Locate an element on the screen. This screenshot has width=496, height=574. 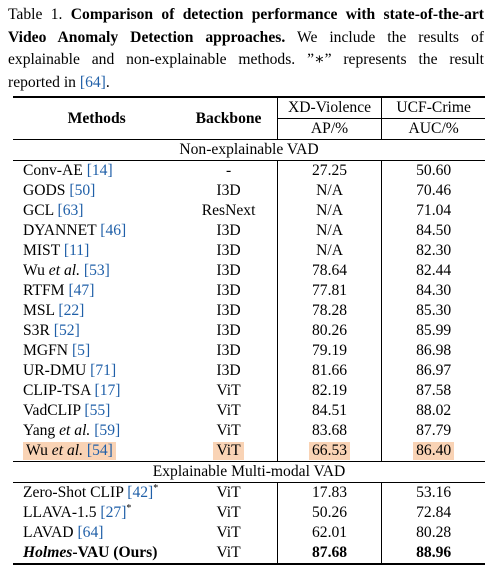
caption-end: . is located at coordinates (107, 82).